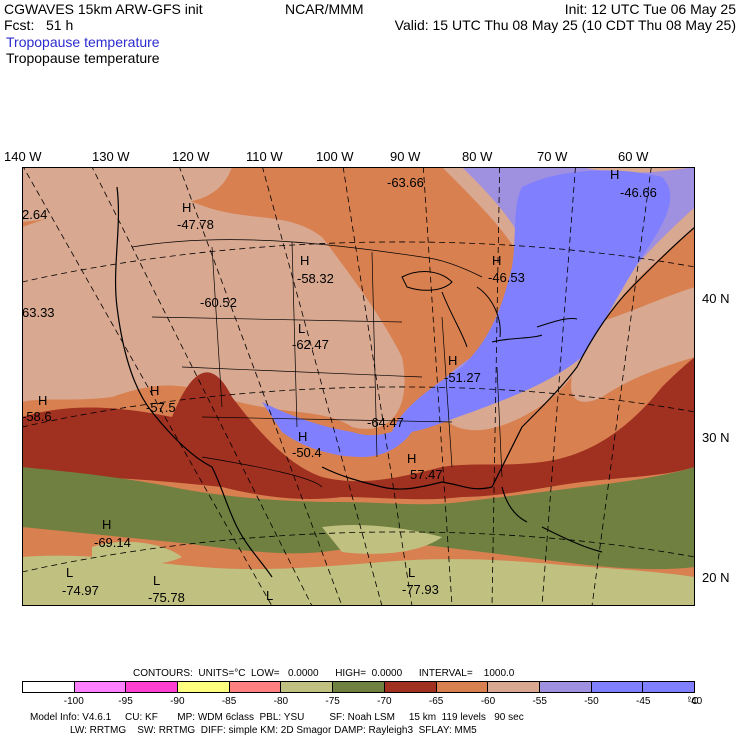 The width and height of the screenshot is (740, 740). Describe the element at coordinates (127, 194) in the screenshot. I see `shade-light-salmon-nw` at that location.